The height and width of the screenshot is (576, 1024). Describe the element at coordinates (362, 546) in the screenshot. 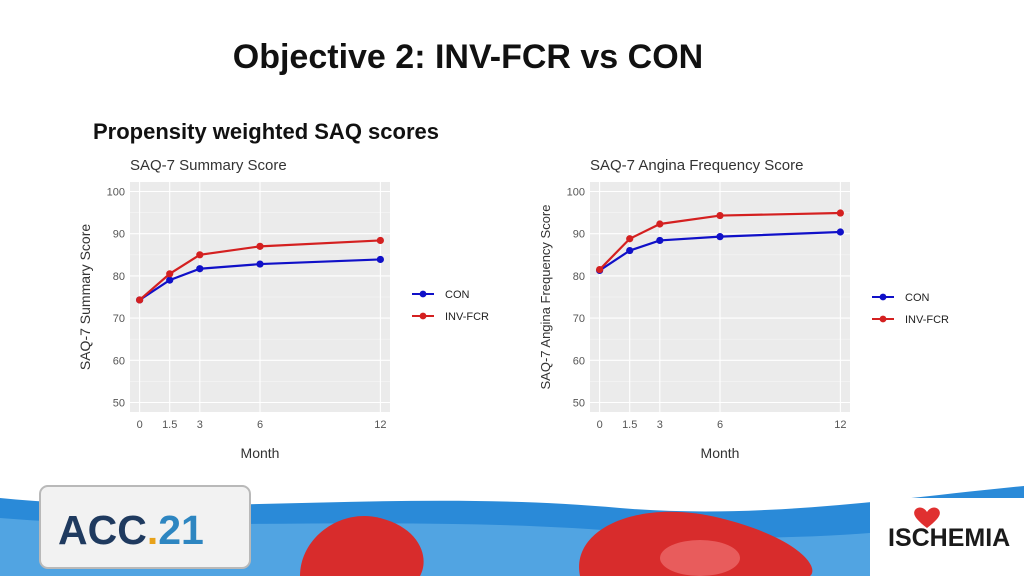

I see `heart-graphic-left` at that location.